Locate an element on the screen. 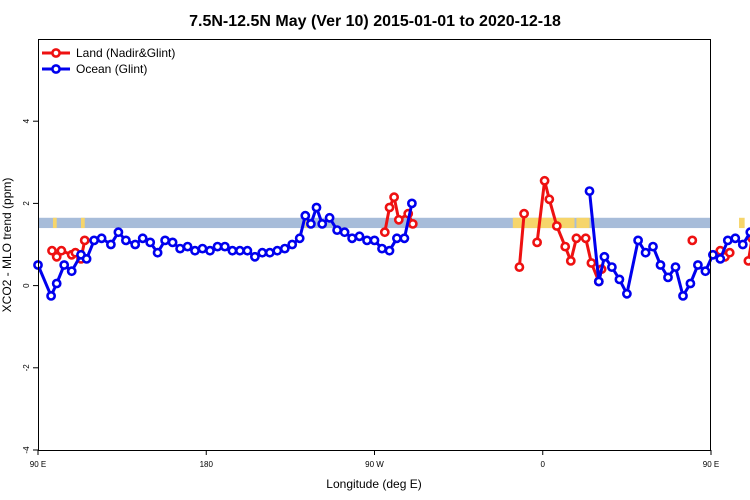 The image size is (750, 500). legend-label: Ocean (Glint) is located at coordinates (111, 69).